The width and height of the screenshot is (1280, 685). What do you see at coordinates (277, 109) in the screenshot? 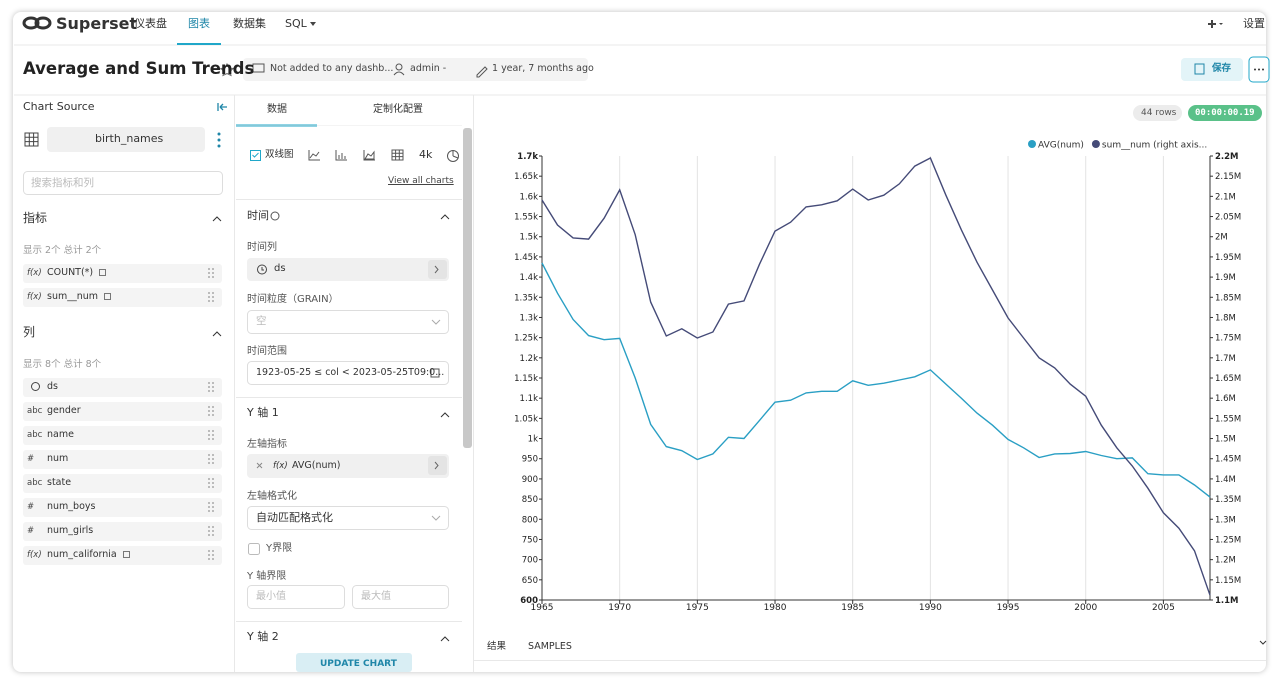
I see `control-tab: 数据` at bounding box center [277, 109].